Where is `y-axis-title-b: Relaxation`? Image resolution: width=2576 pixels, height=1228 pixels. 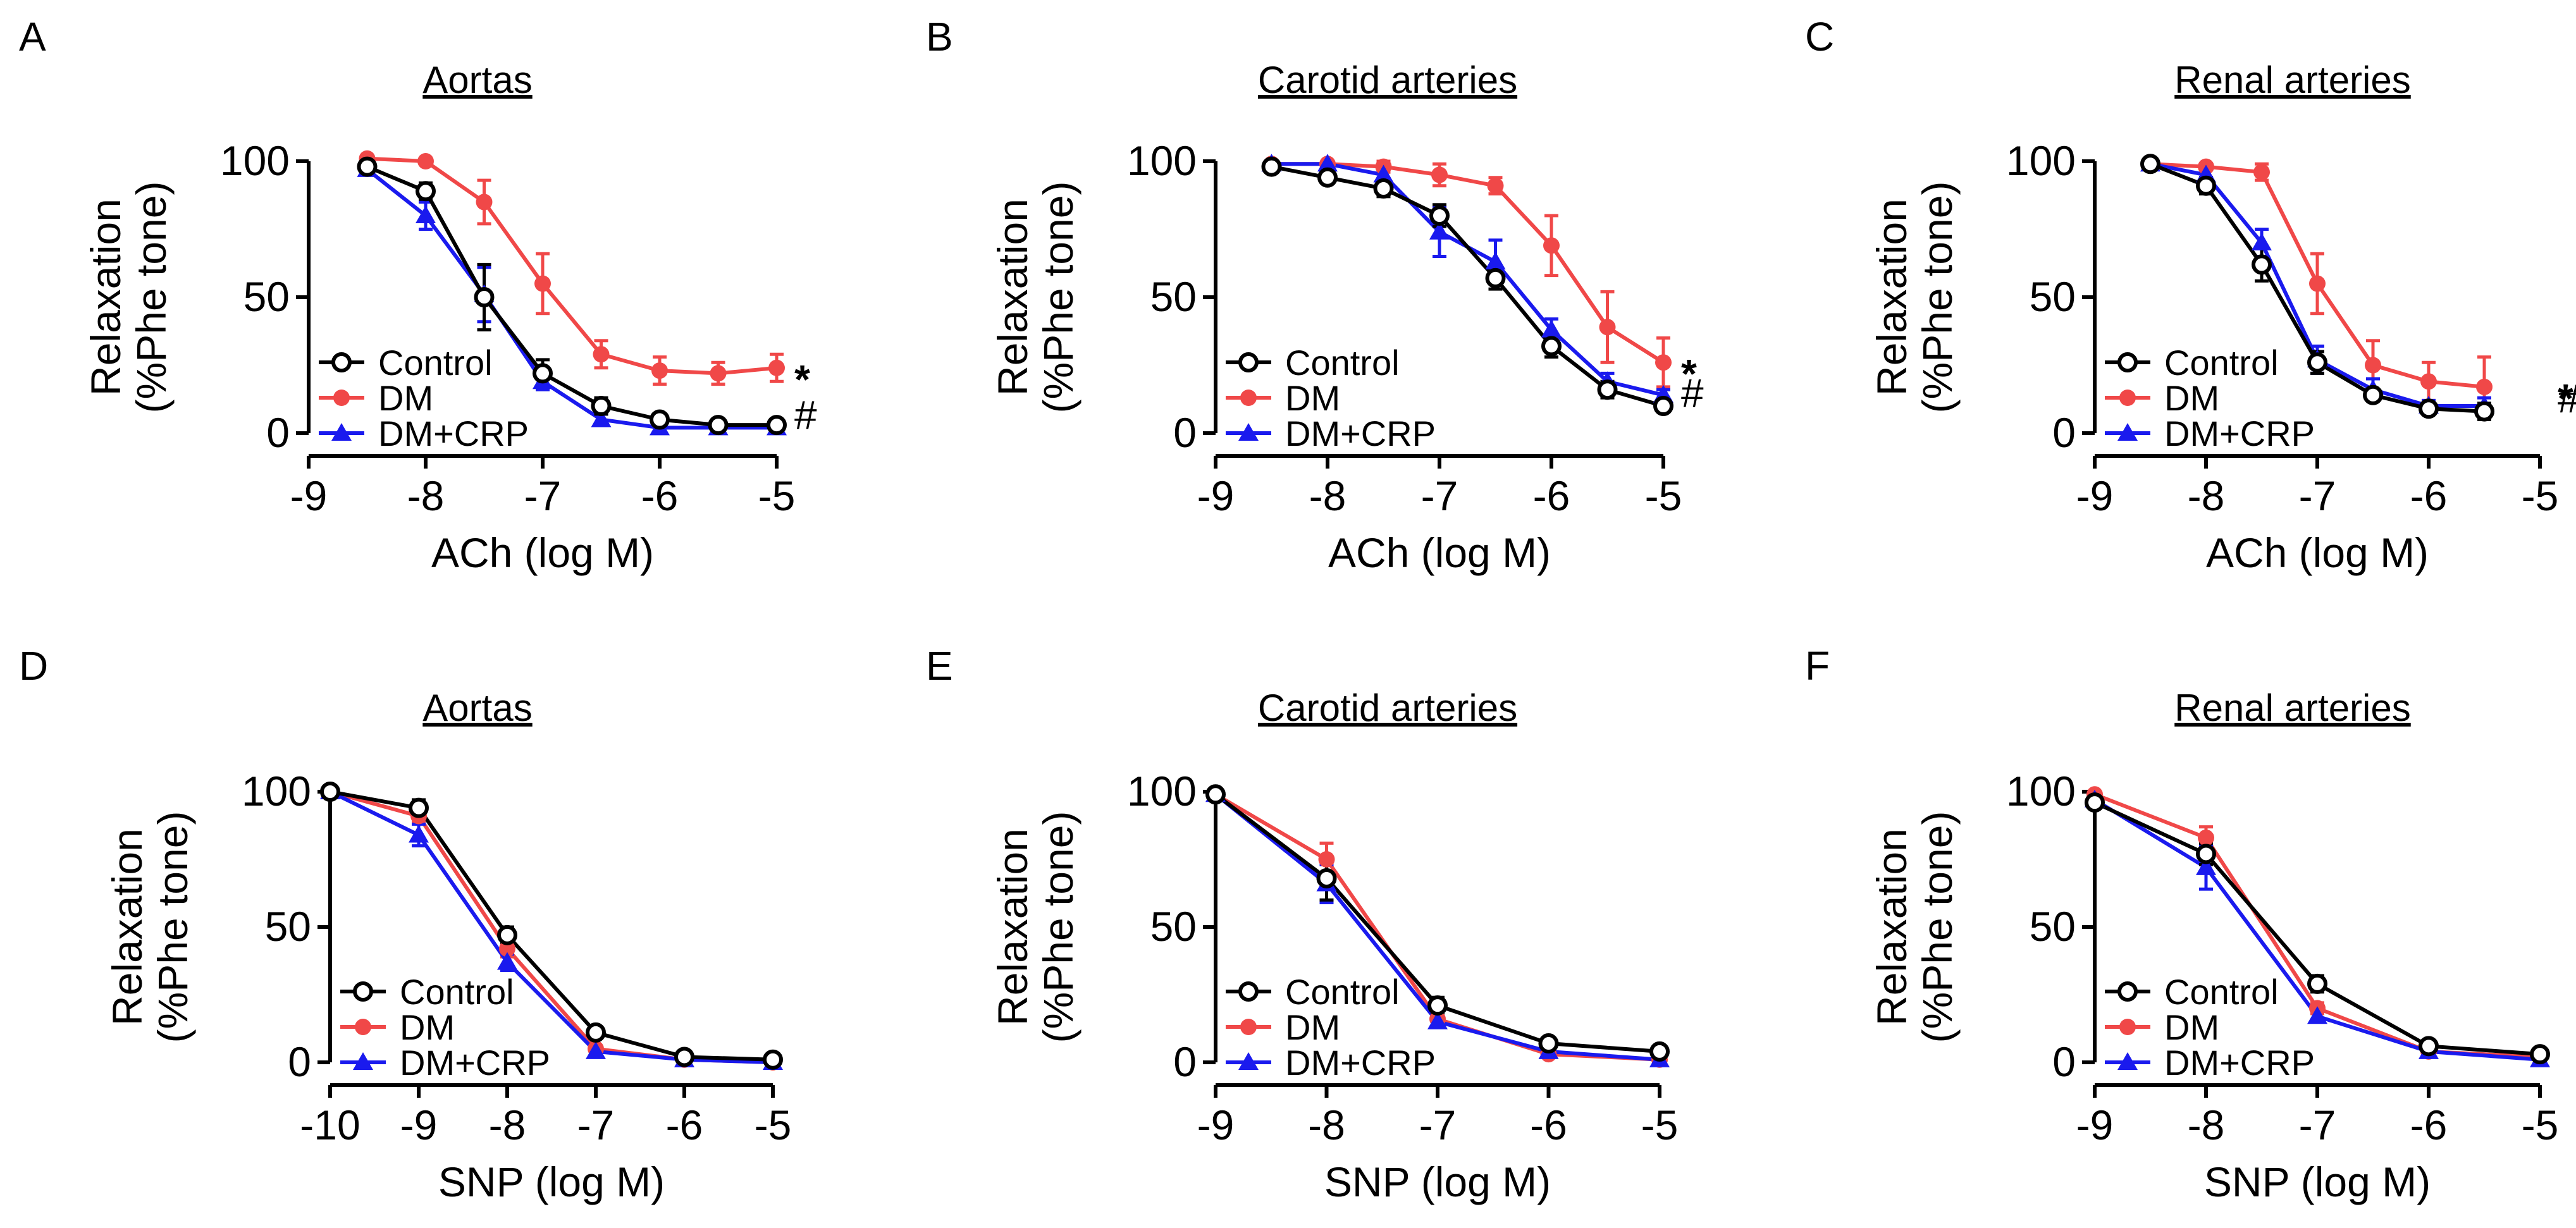
y-axis-title-b: Relaxation is located at coordinates (1012, 297).